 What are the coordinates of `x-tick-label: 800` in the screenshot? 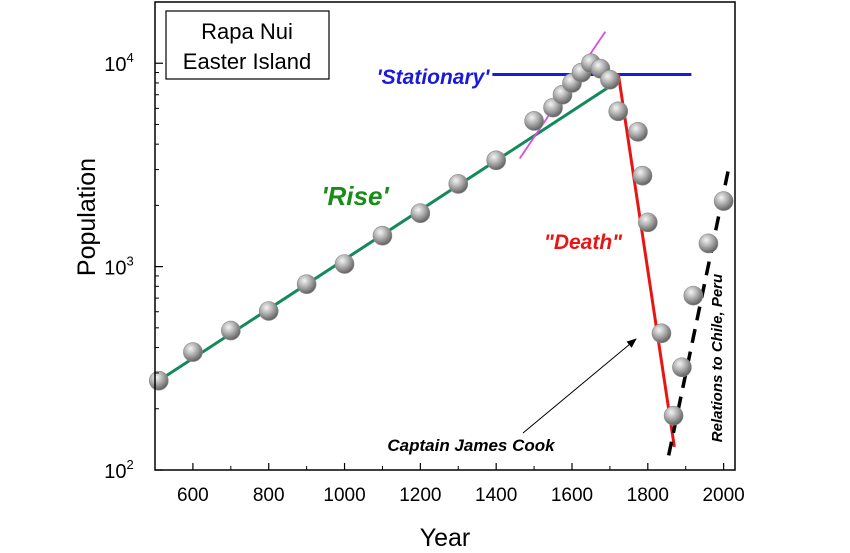 It's located at (269, 495).